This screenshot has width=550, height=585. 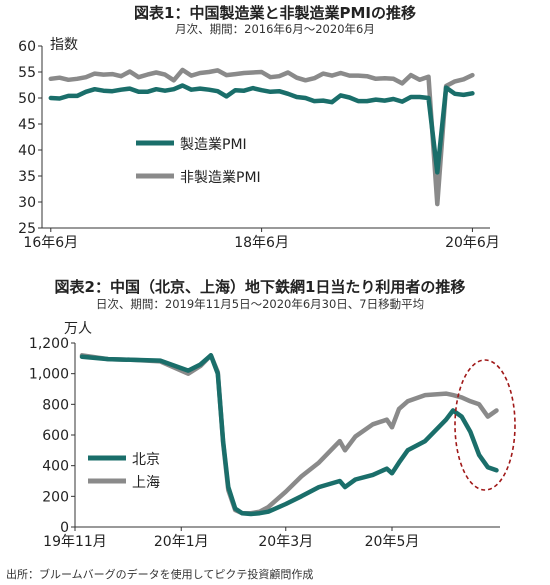 What do you see at coordinates (275, 13) in the screenshot?
I see `chart1-title: 図表1：中国製造業と非製造業PMIの推移` at bounding box center [275, 13].